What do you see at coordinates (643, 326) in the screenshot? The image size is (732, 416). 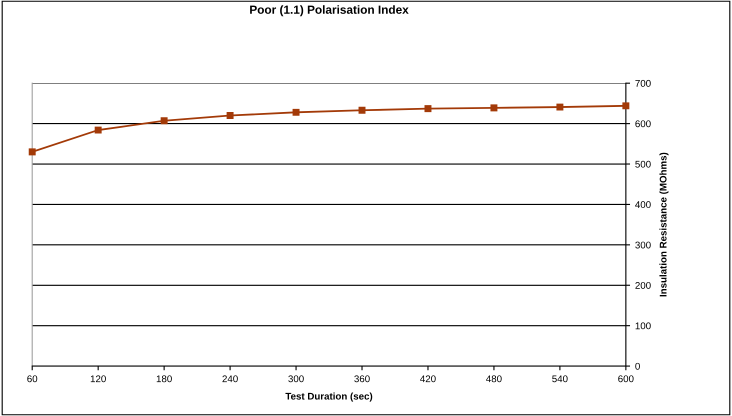 I see `y-tick-label: 100` at bounding box center [643, 326].